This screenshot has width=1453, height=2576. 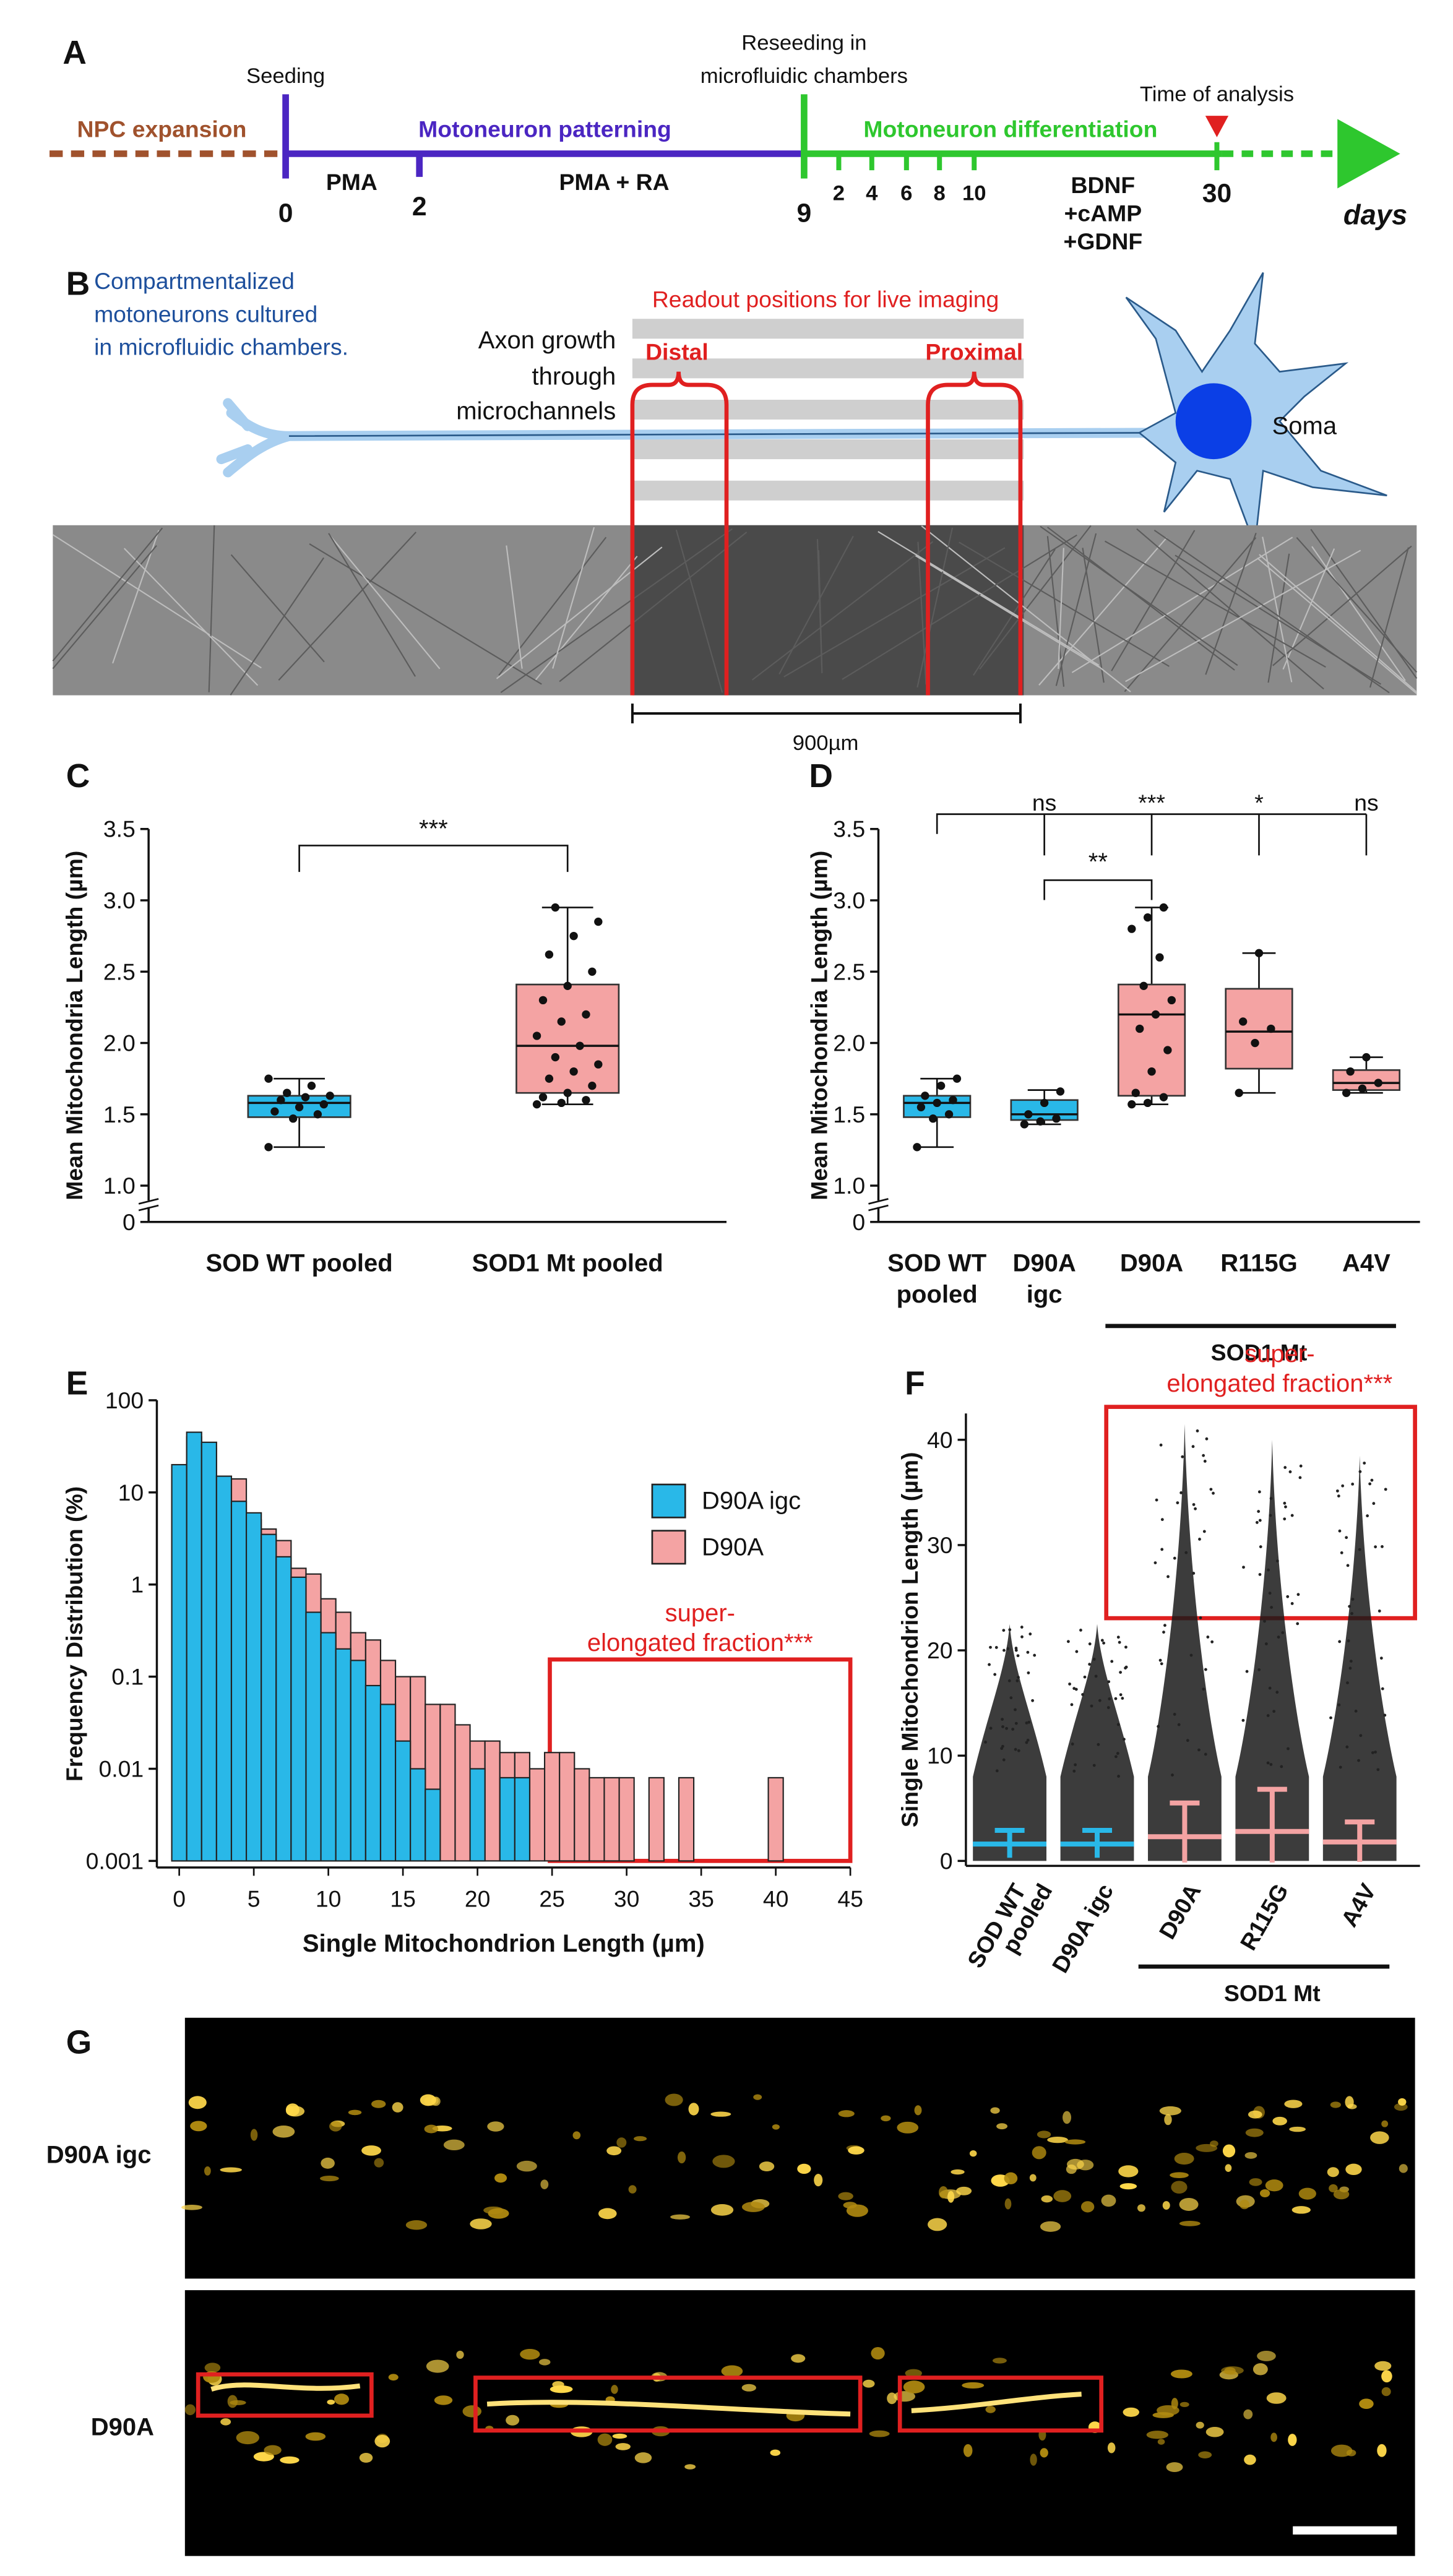 I want to click on text: in microfluidic chambers., so click(x=221, y=347).